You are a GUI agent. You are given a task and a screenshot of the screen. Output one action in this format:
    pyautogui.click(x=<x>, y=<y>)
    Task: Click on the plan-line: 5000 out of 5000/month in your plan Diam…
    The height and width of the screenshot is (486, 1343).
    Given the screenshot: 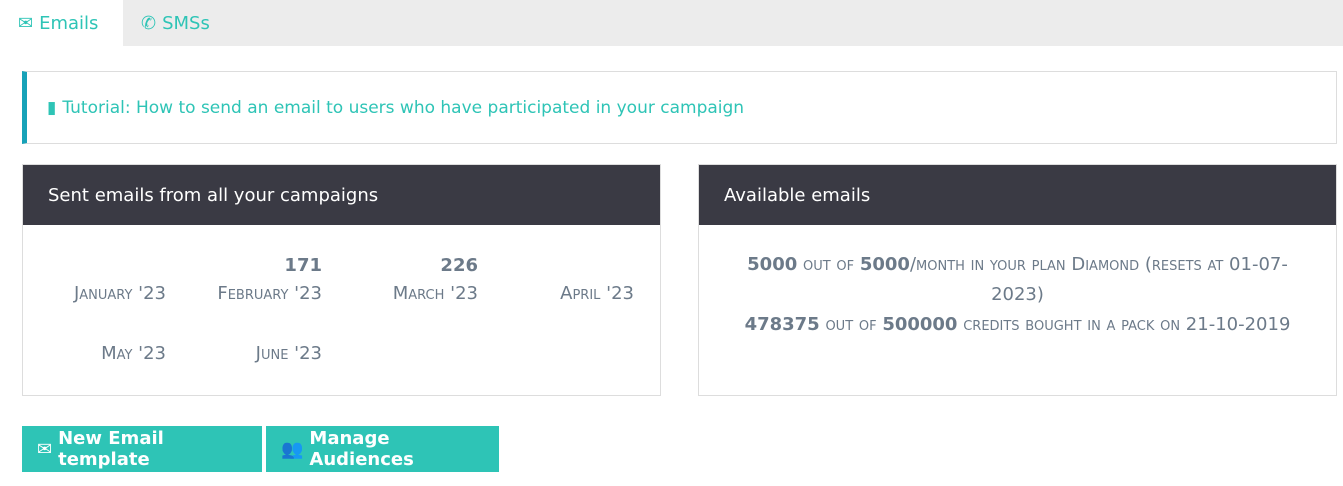 What is the action you would take?
    pyautogui.click(x=1017, y=279)
    